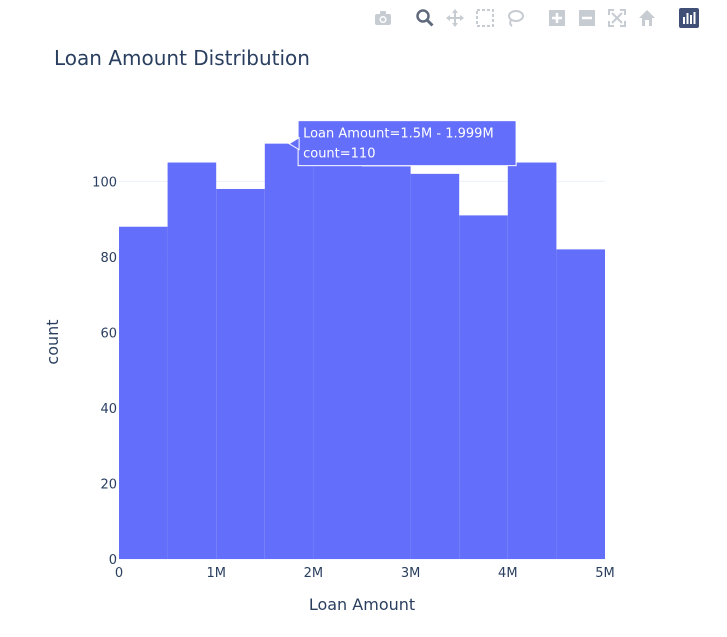 The height and width of the screenshot is (637, 727). I want to click on hover-tooltip: Loan Amount=1.5M - 1.999M count=110, so click(402, 143).